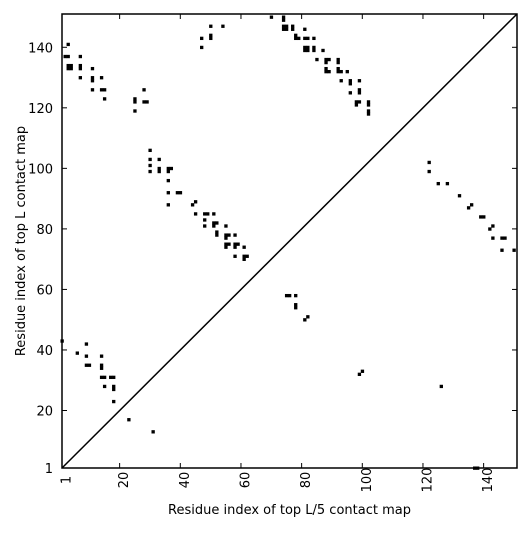  I want to click on x-tick-label: 1, so click(67, 480).